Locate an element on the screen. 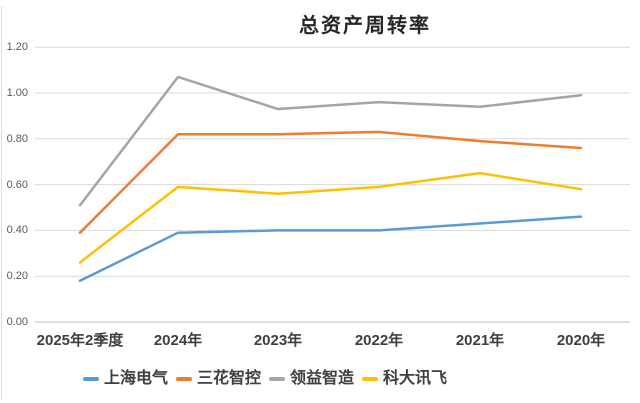  legend-label: 领益智造 is located at coordinates (322, 378).